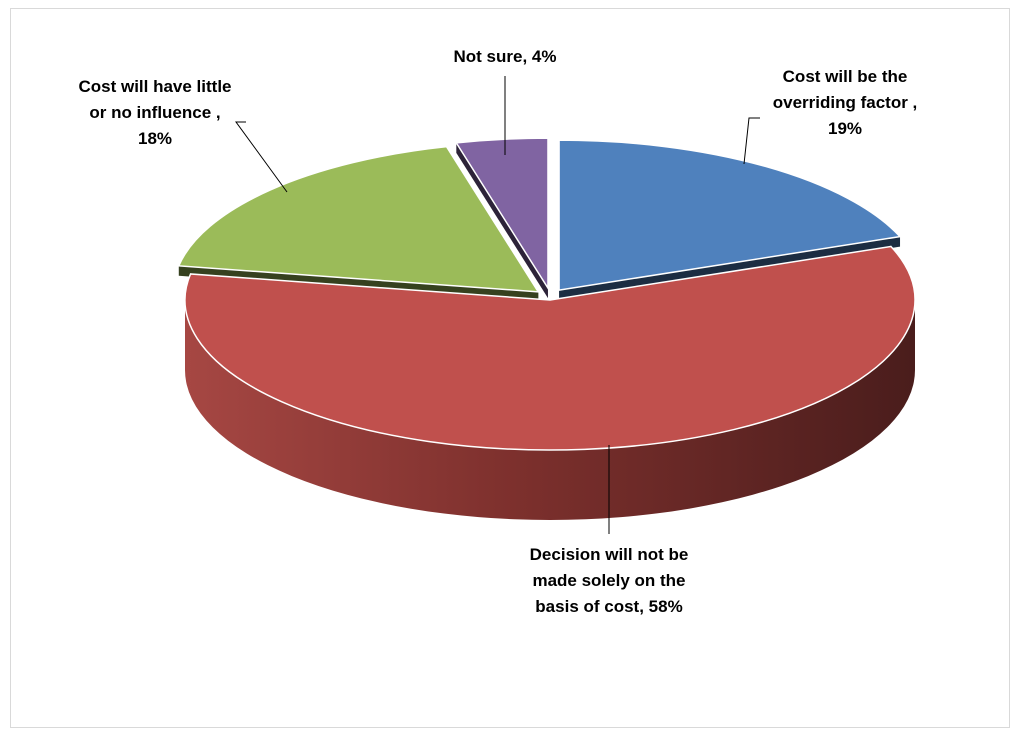  Describe the element at coordinates (845, 76) in the screenshot. I see `data-label-line: Cost will be the` at that location.